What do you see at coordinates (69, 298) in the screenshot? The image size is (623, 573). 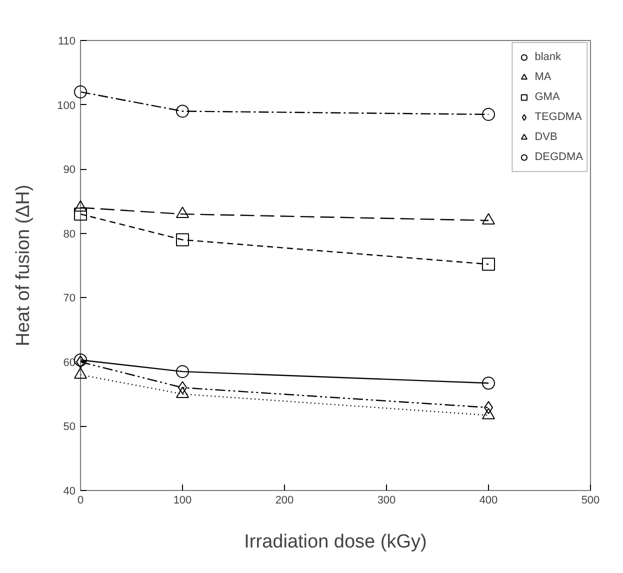 I see `y-tick-label: 70` at bounding box center [69, 298].